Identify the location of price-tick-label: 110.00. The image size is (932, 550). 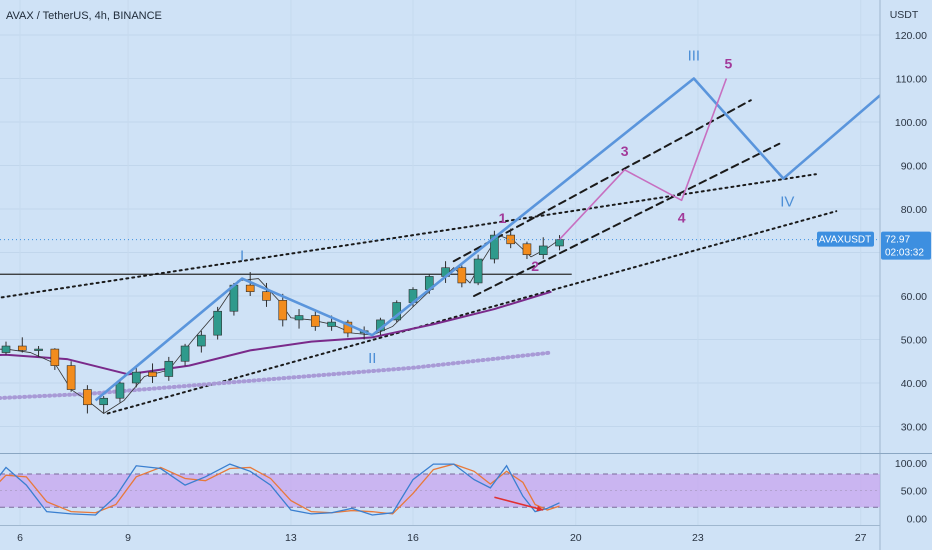
(911, 80).